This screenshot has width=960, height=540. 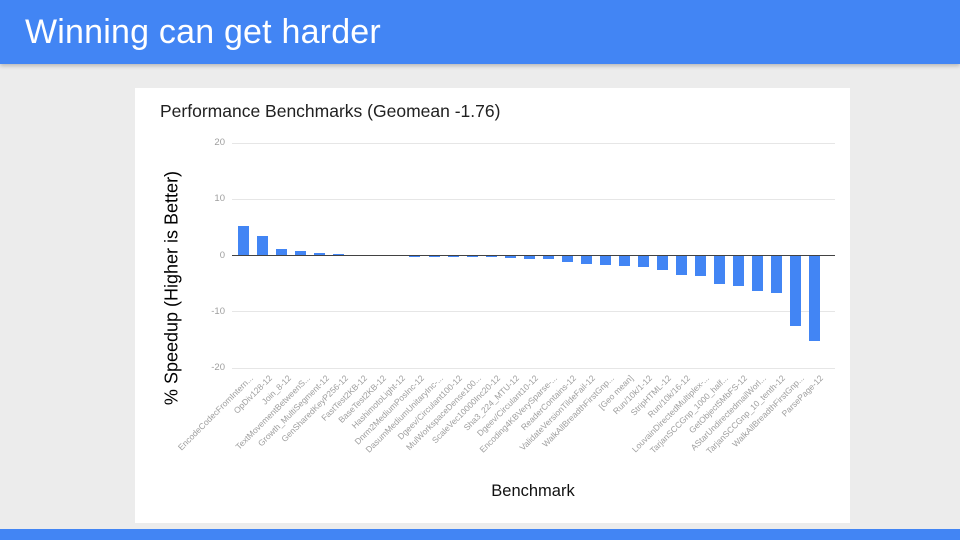 I want to click on slide-header: Winning can get harder, so click(x=480, y=32).